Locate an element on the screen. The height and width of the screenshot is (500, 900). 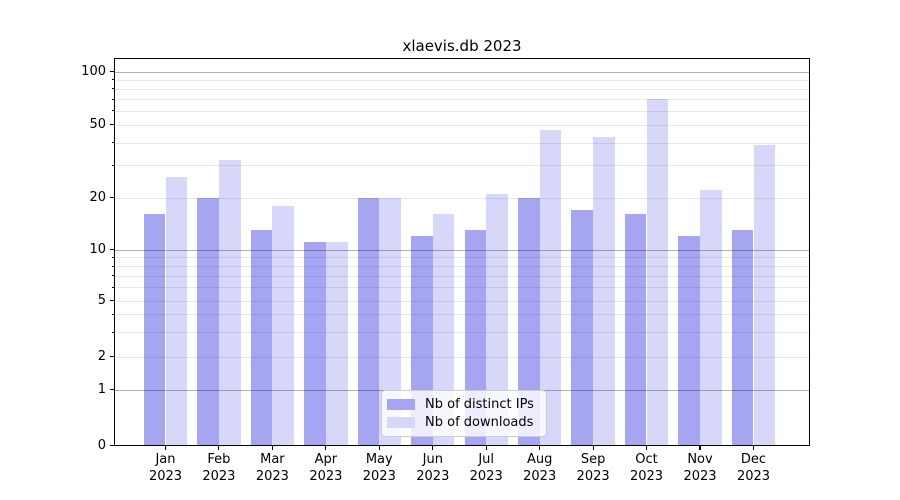
legend-swatch-downloads is located at coordinates (401, 422).